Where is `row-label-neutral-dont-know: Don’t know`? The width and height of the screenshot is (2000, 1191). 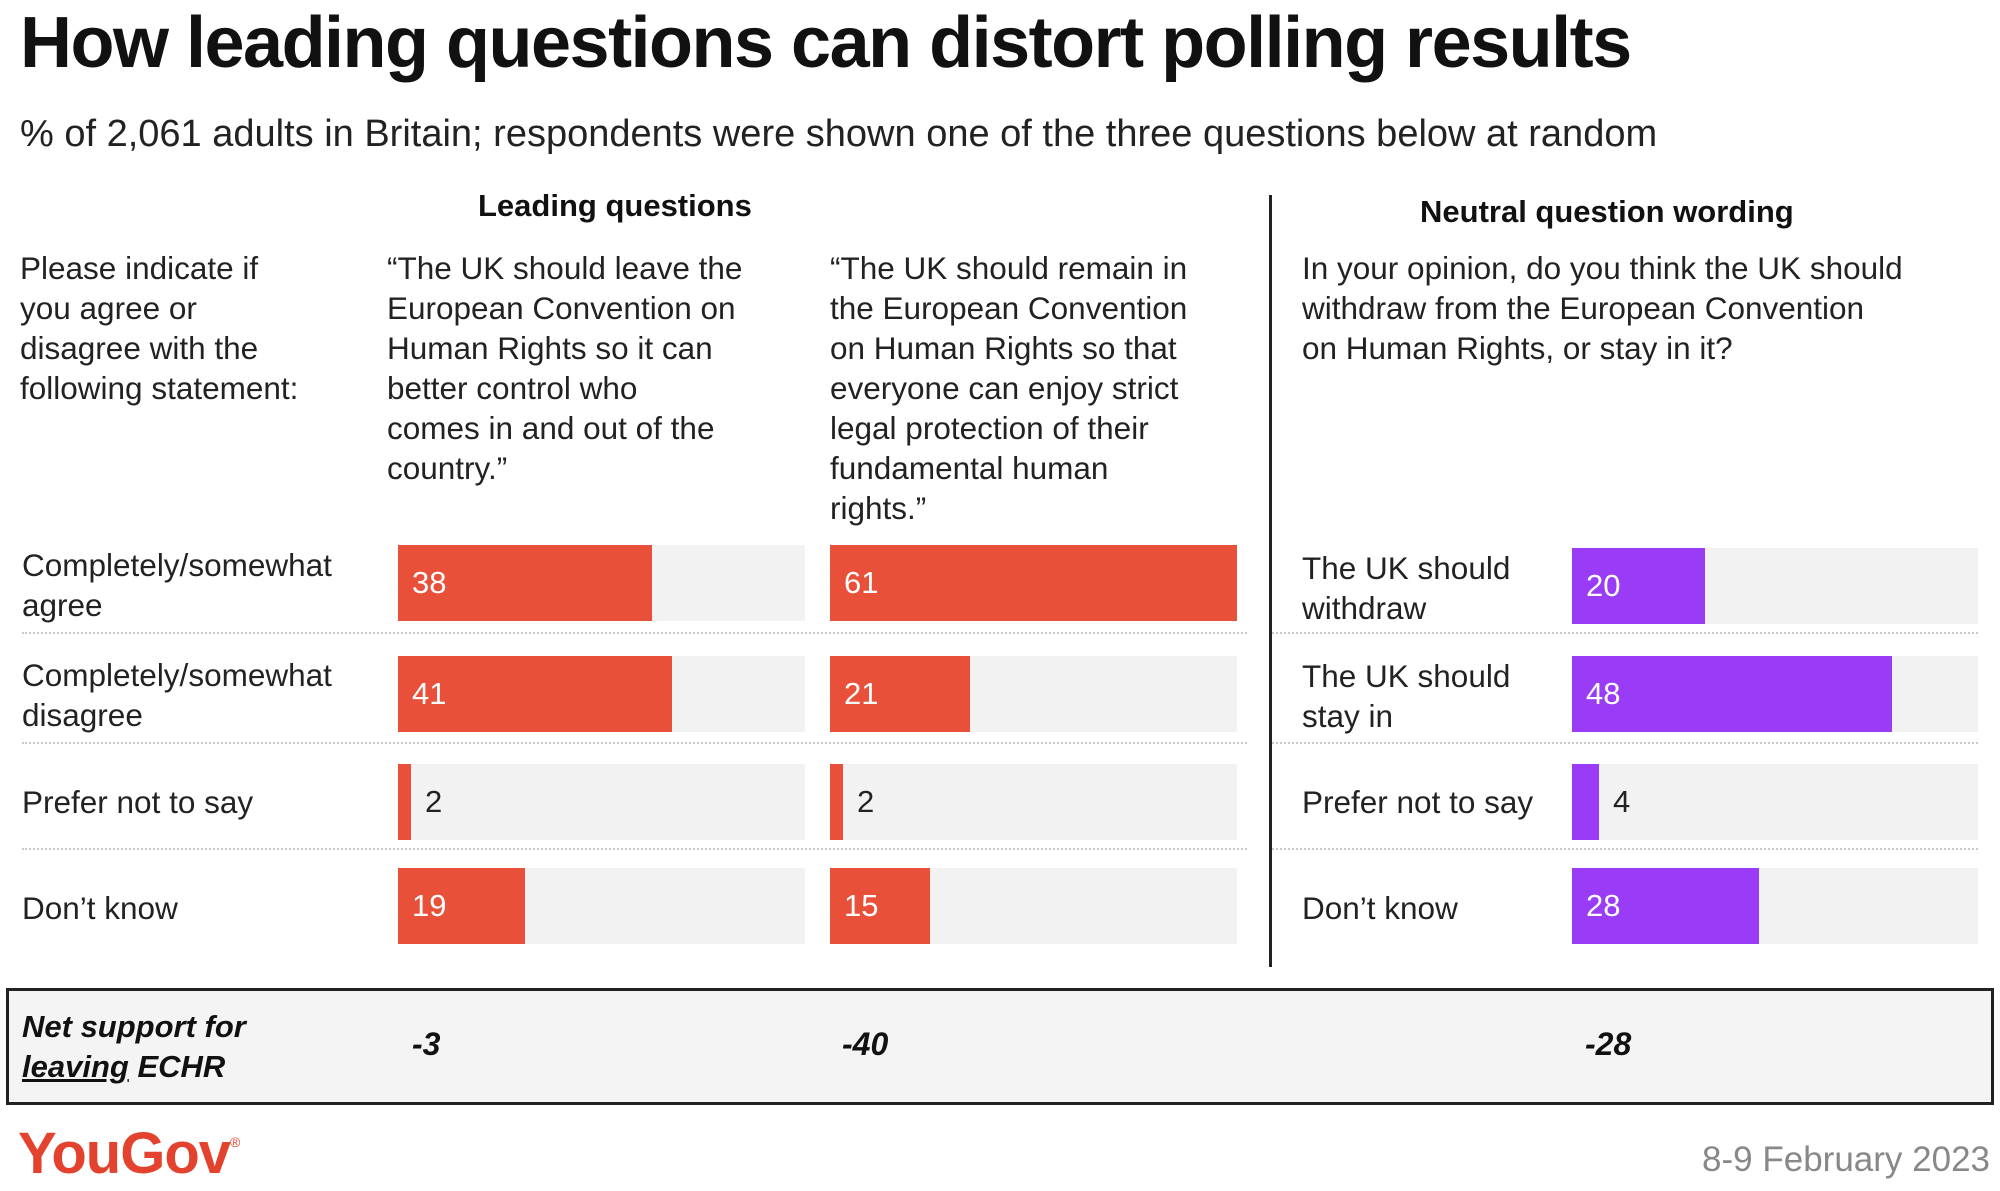 row-label-neutral-dont-know: Don’t know is located at coordinates (1380, 908).